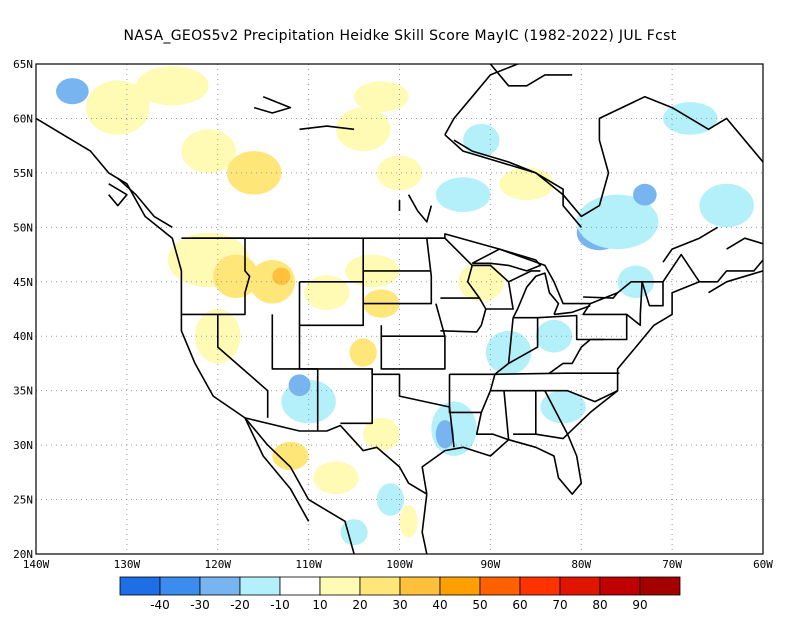  Describe the element at coordinates (439, 605) in the screenshot. I see `colorbar-label: 40` at that location.